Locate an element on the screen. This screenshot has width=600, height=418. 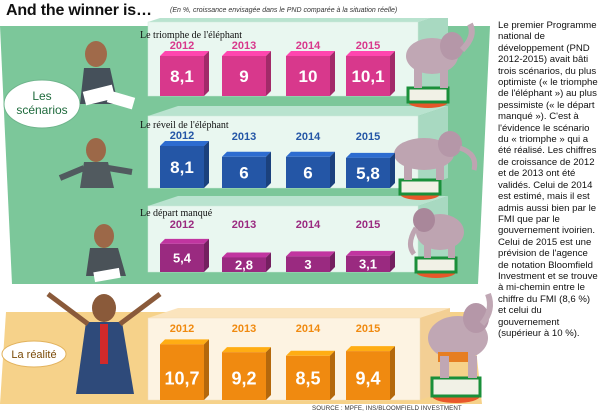
bar-value-label: 8,5 is located at coordinates (307, 378).